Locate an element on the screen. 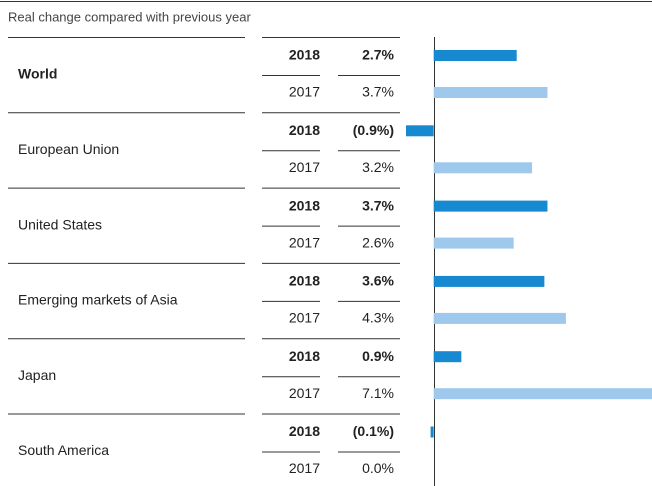 The height and width of the screenshot is (486, 652). value-label: 4.3% is located at coordinates (378, 318).